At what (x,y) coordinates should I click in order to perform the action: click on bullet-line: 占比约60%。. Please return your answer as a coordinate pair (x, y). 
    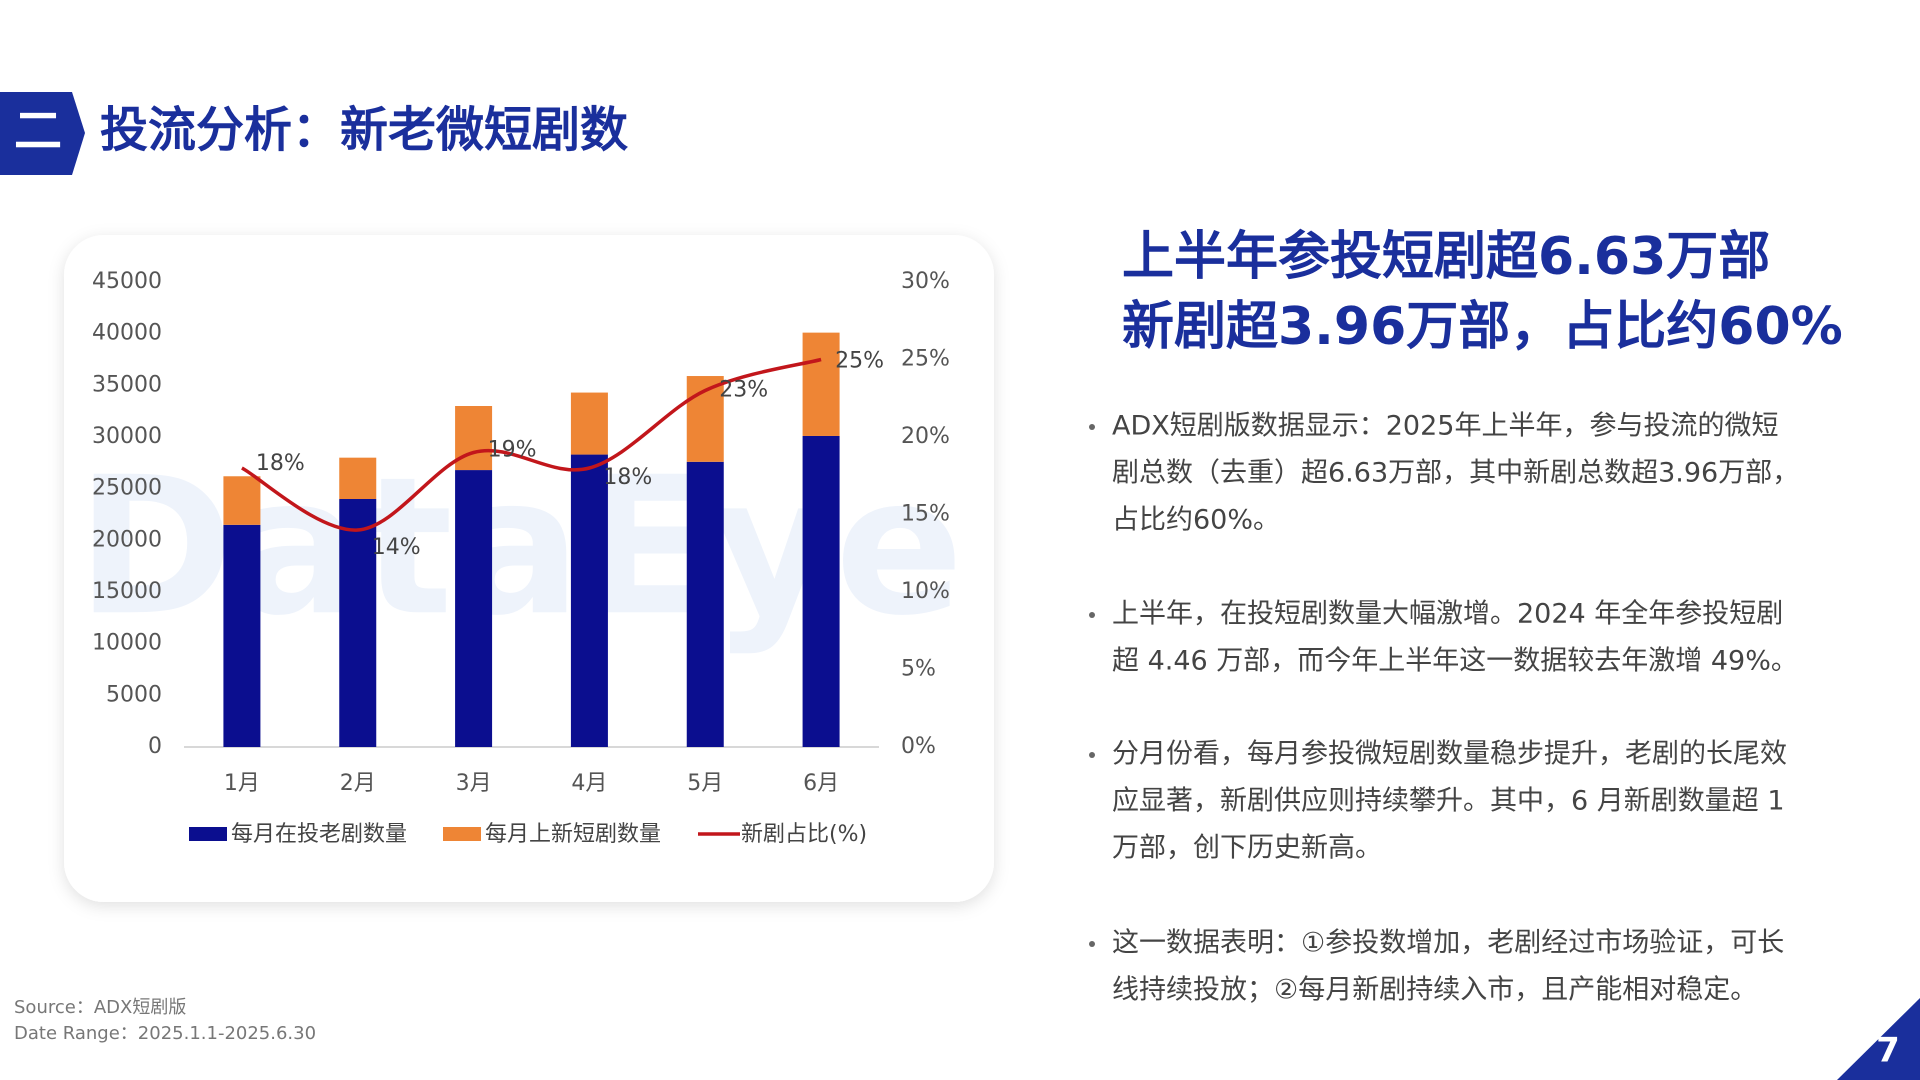
    Looking at the image, I should click on (1196, 520).